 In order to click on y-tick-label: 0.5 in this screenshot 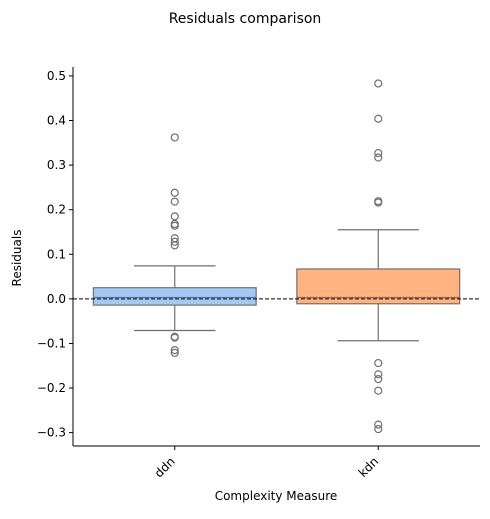, I will do `click(56, 76)`.